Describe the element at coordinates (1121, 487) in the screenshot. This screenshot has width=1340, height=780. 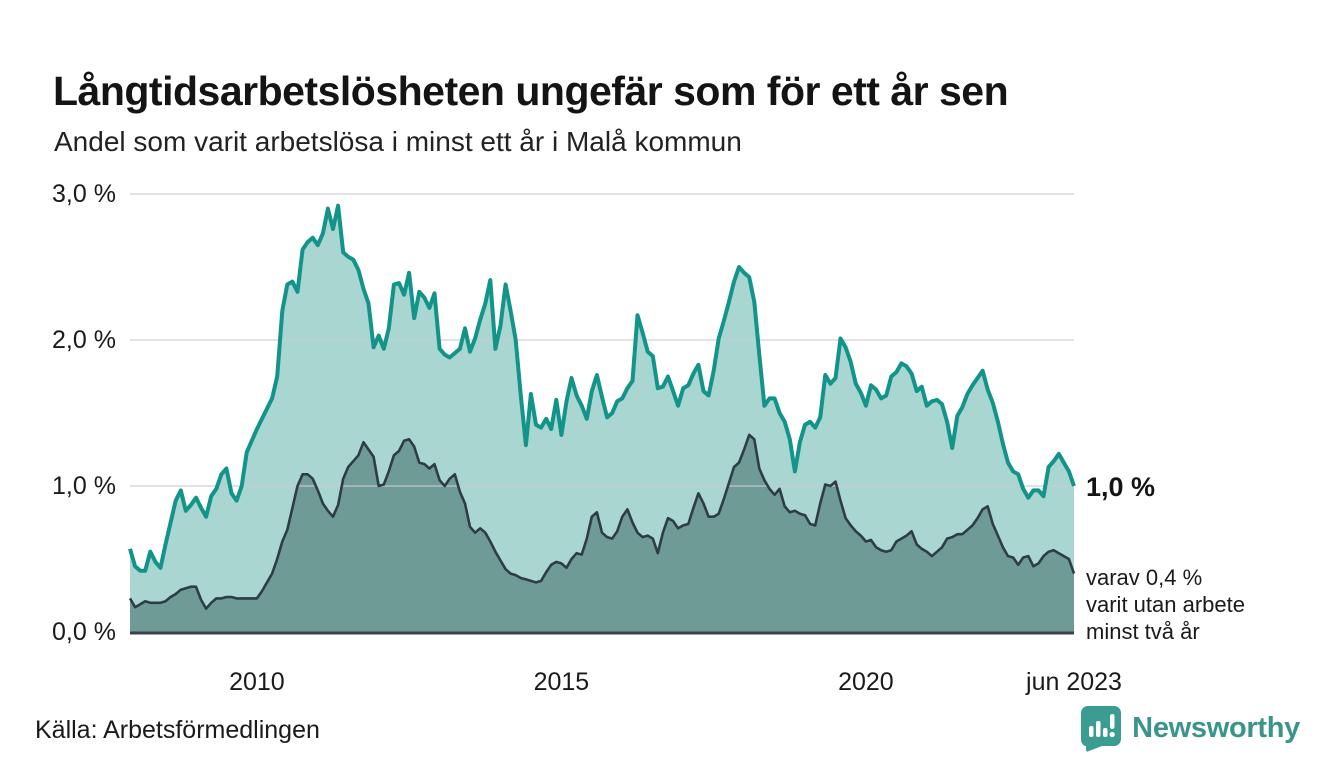
I see `latest-value-label: 1,0 %` at that location.